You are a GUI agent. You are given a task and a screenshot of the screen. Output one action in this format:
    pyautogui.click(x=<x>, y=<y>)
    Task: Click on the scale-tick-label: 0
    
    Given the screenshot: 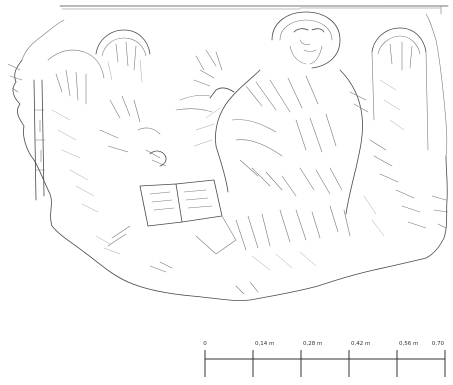 What is the action you would take?
    pyautogui.click(x=205, y=344)
    